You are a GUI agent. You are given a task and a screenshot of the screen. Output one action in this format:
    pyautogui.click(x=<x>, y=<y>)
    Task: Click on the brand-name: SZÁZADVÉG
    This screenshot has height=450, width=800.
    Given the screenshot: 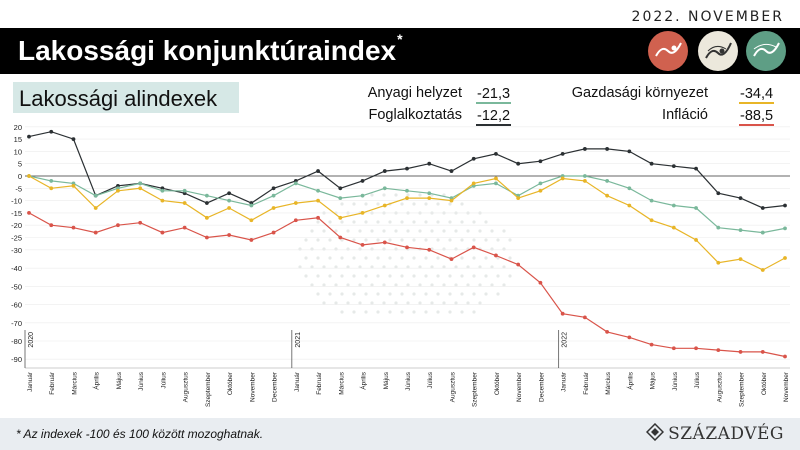 What is the action you would take?
    pyautogui.click(x=726, y=434)
    